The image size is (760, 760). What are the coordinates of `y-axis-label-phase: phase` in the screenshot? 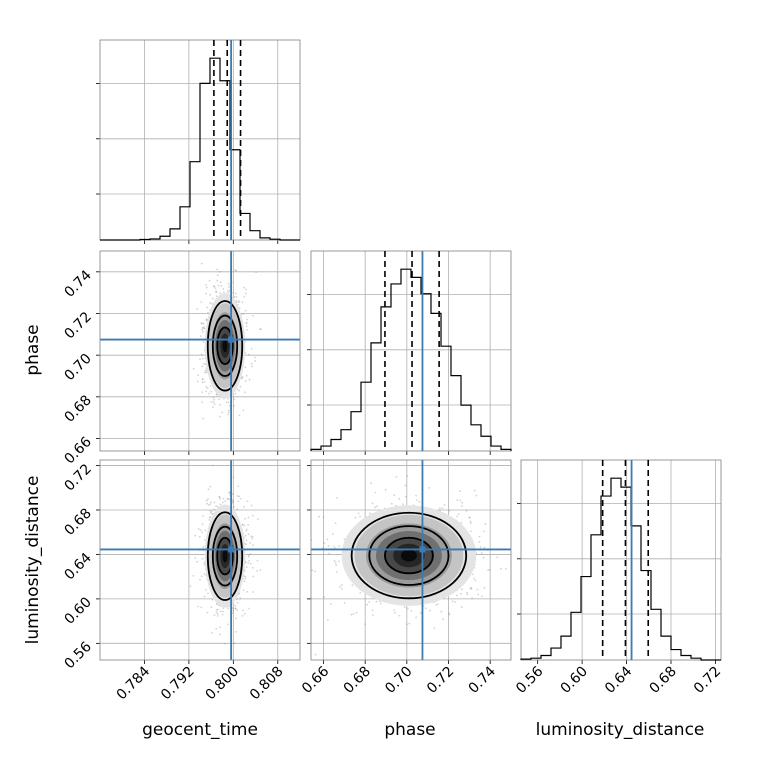 It's located at (33, 349).